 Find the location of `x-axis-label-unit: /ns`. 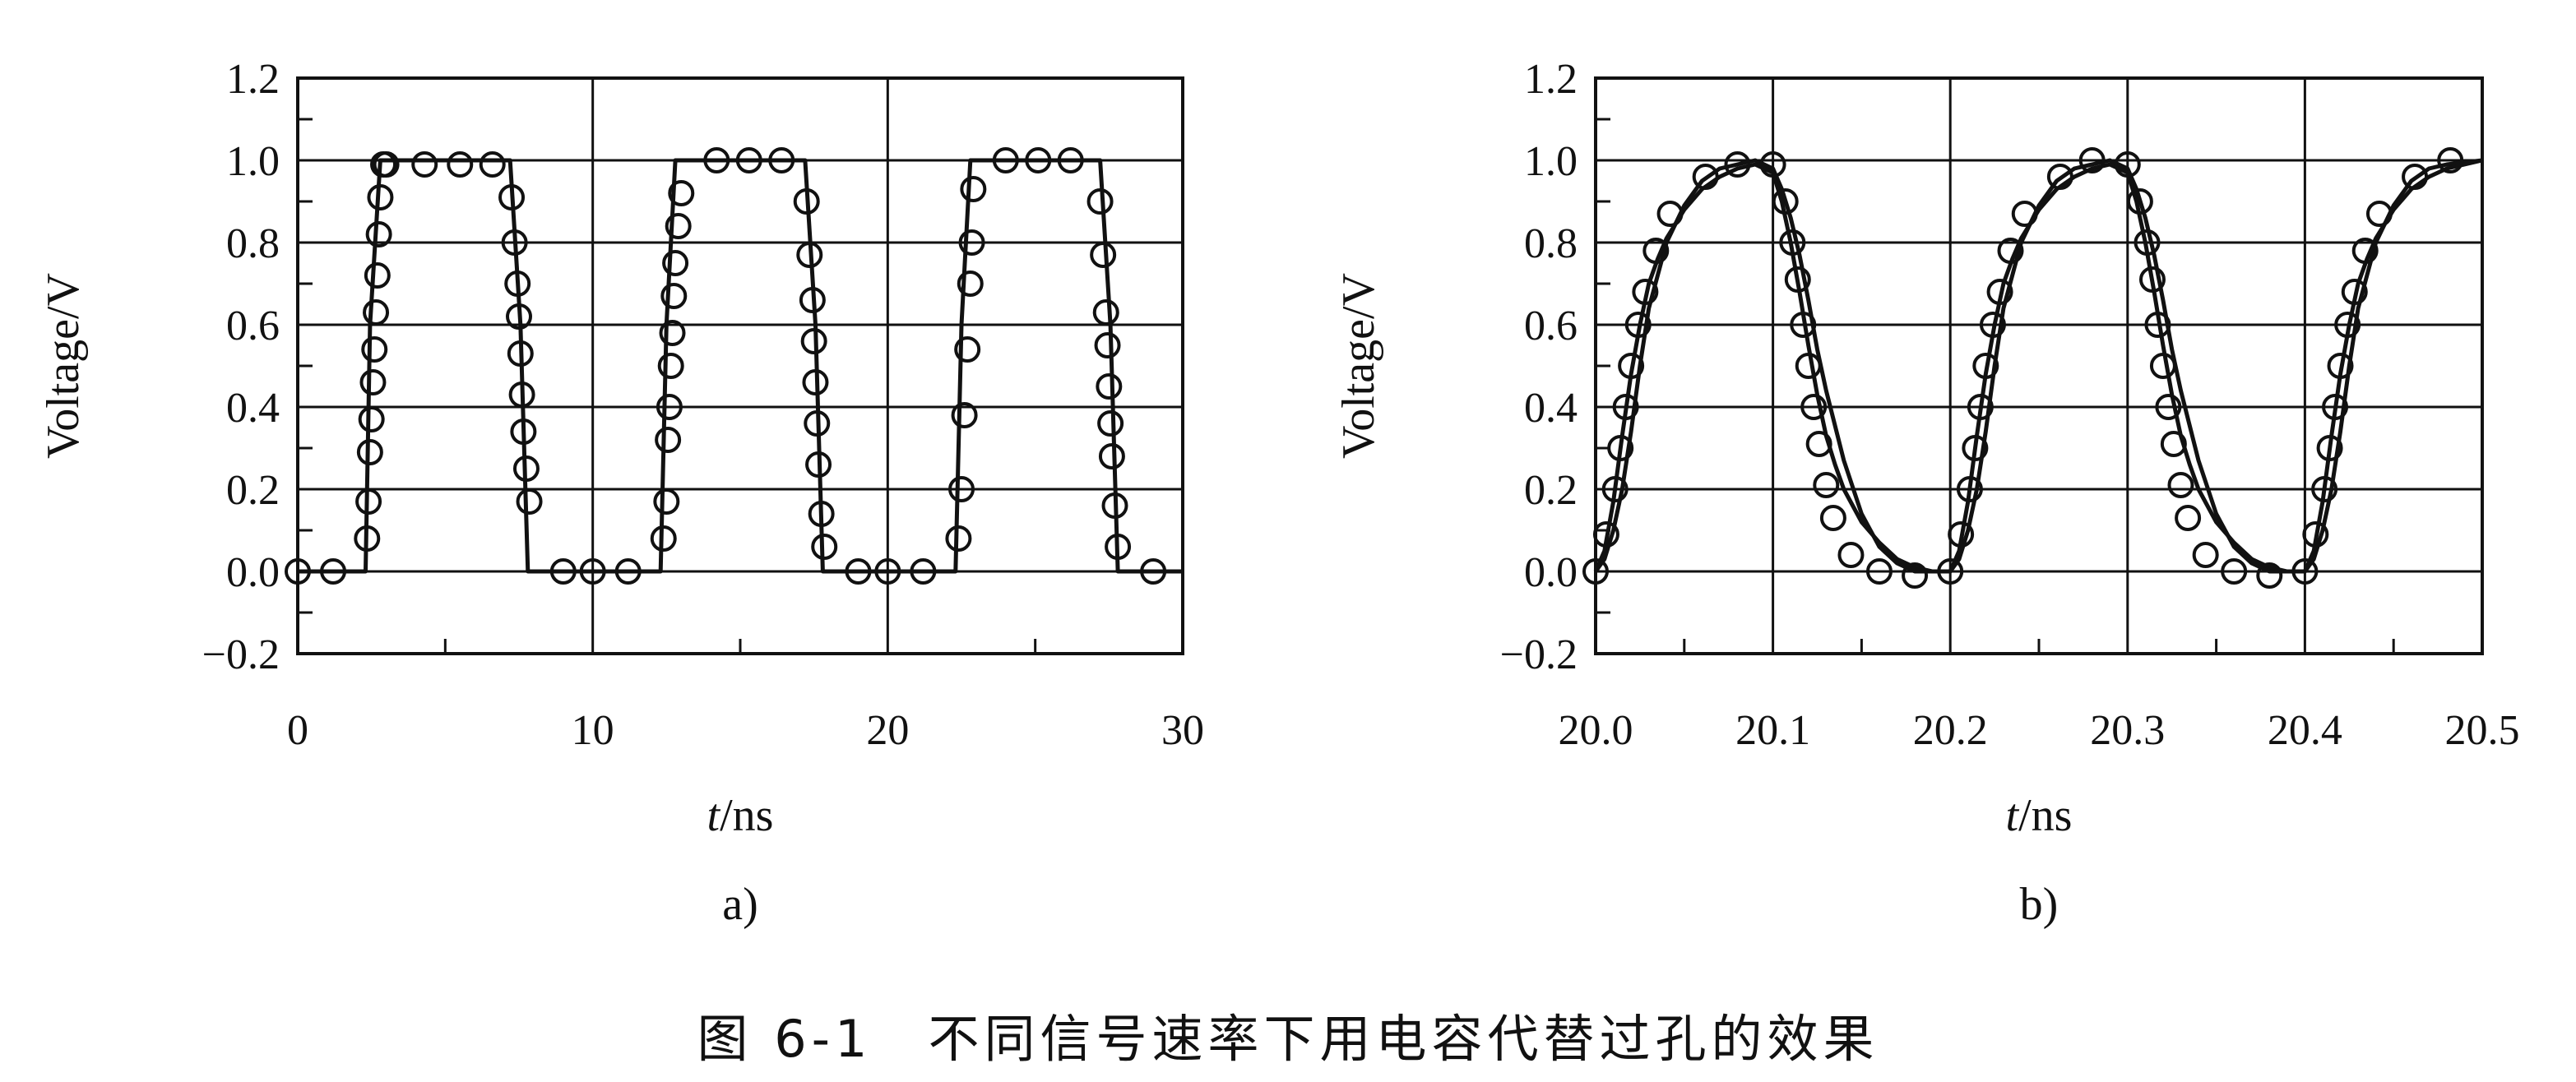

x-axis-label-unit: /ns is located at coordinates (2045, 815).